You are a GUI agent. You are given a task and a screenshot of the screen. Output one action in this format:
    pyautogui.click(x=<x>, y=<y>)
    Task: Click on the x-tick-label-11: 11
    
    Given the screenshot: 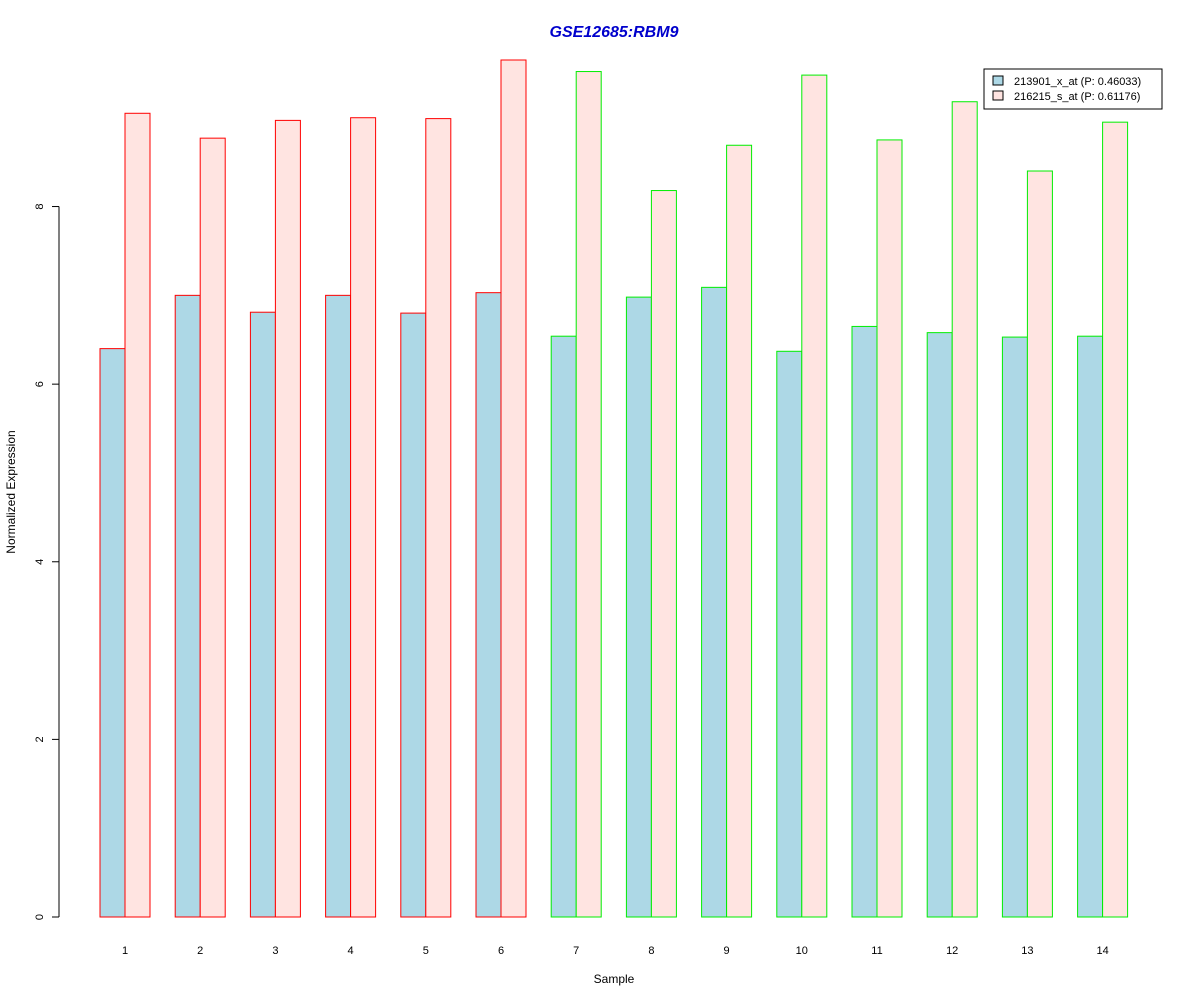 What is the action you would take?
    pyautogui.click(x=876, y=951)
    